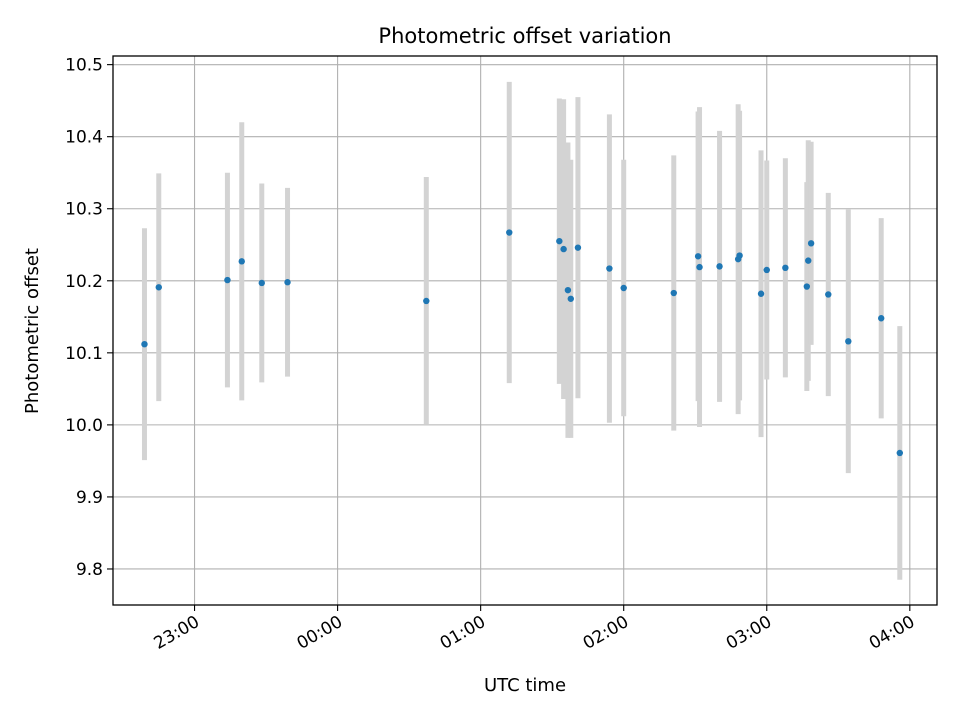 This screenshot has height=720, width=960. Describe the element at coordinates (525, 685) in the screenshot. I see `x-axis-title: UTC time` at that location.